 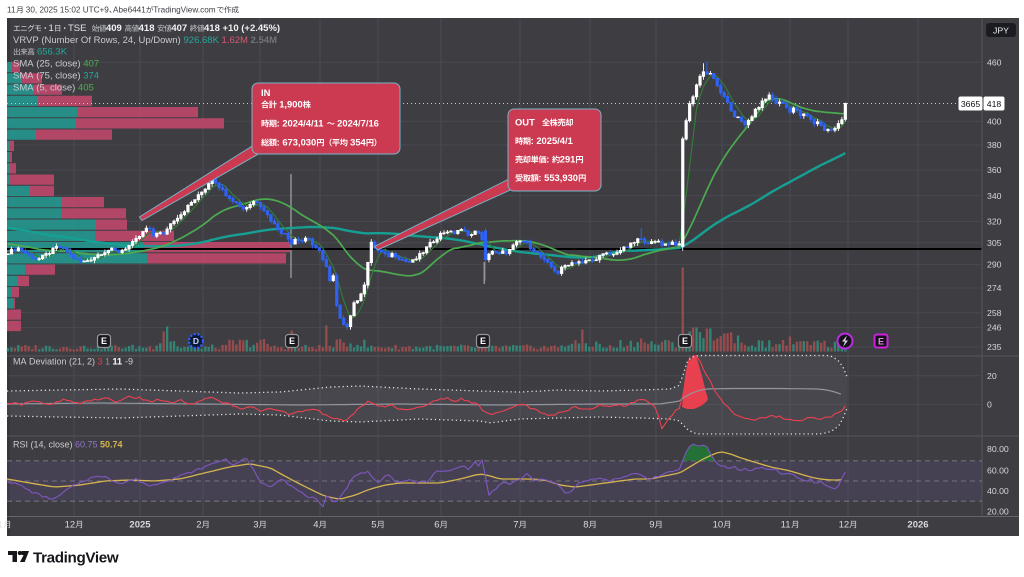 What do you see at coordinates (998, 491) in the screenshot?
I see `svg-text: 40.00` at bounding box center [998, 491].